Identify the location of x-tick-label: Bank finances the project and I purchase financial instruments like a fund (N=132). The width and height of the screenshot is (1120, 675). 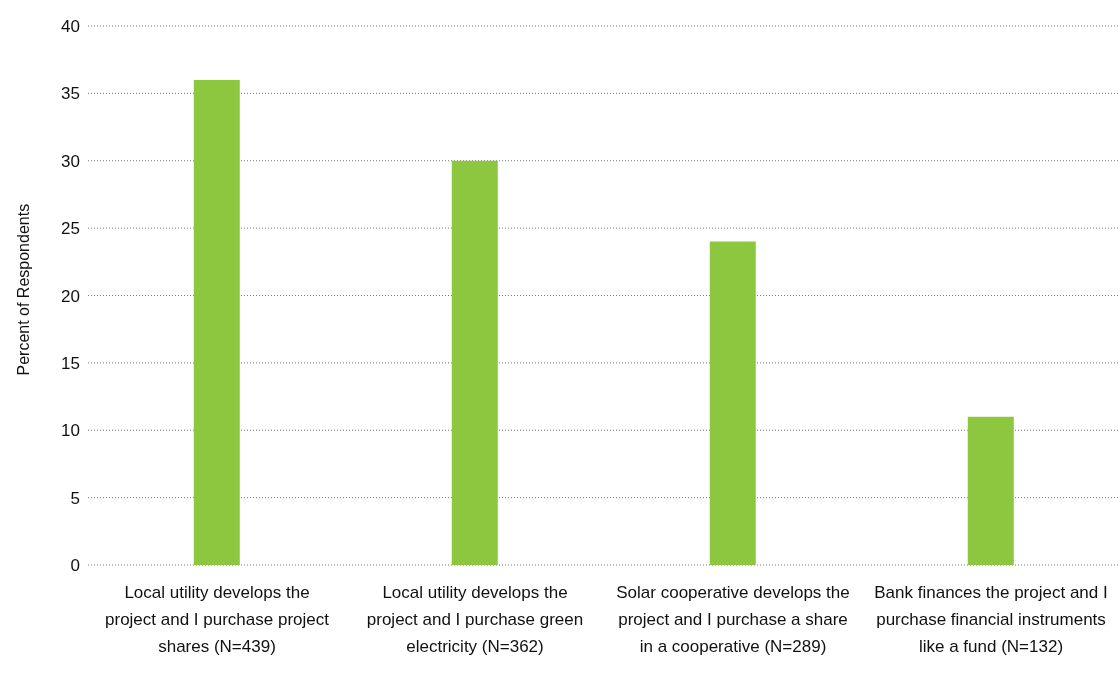
(991, 620).